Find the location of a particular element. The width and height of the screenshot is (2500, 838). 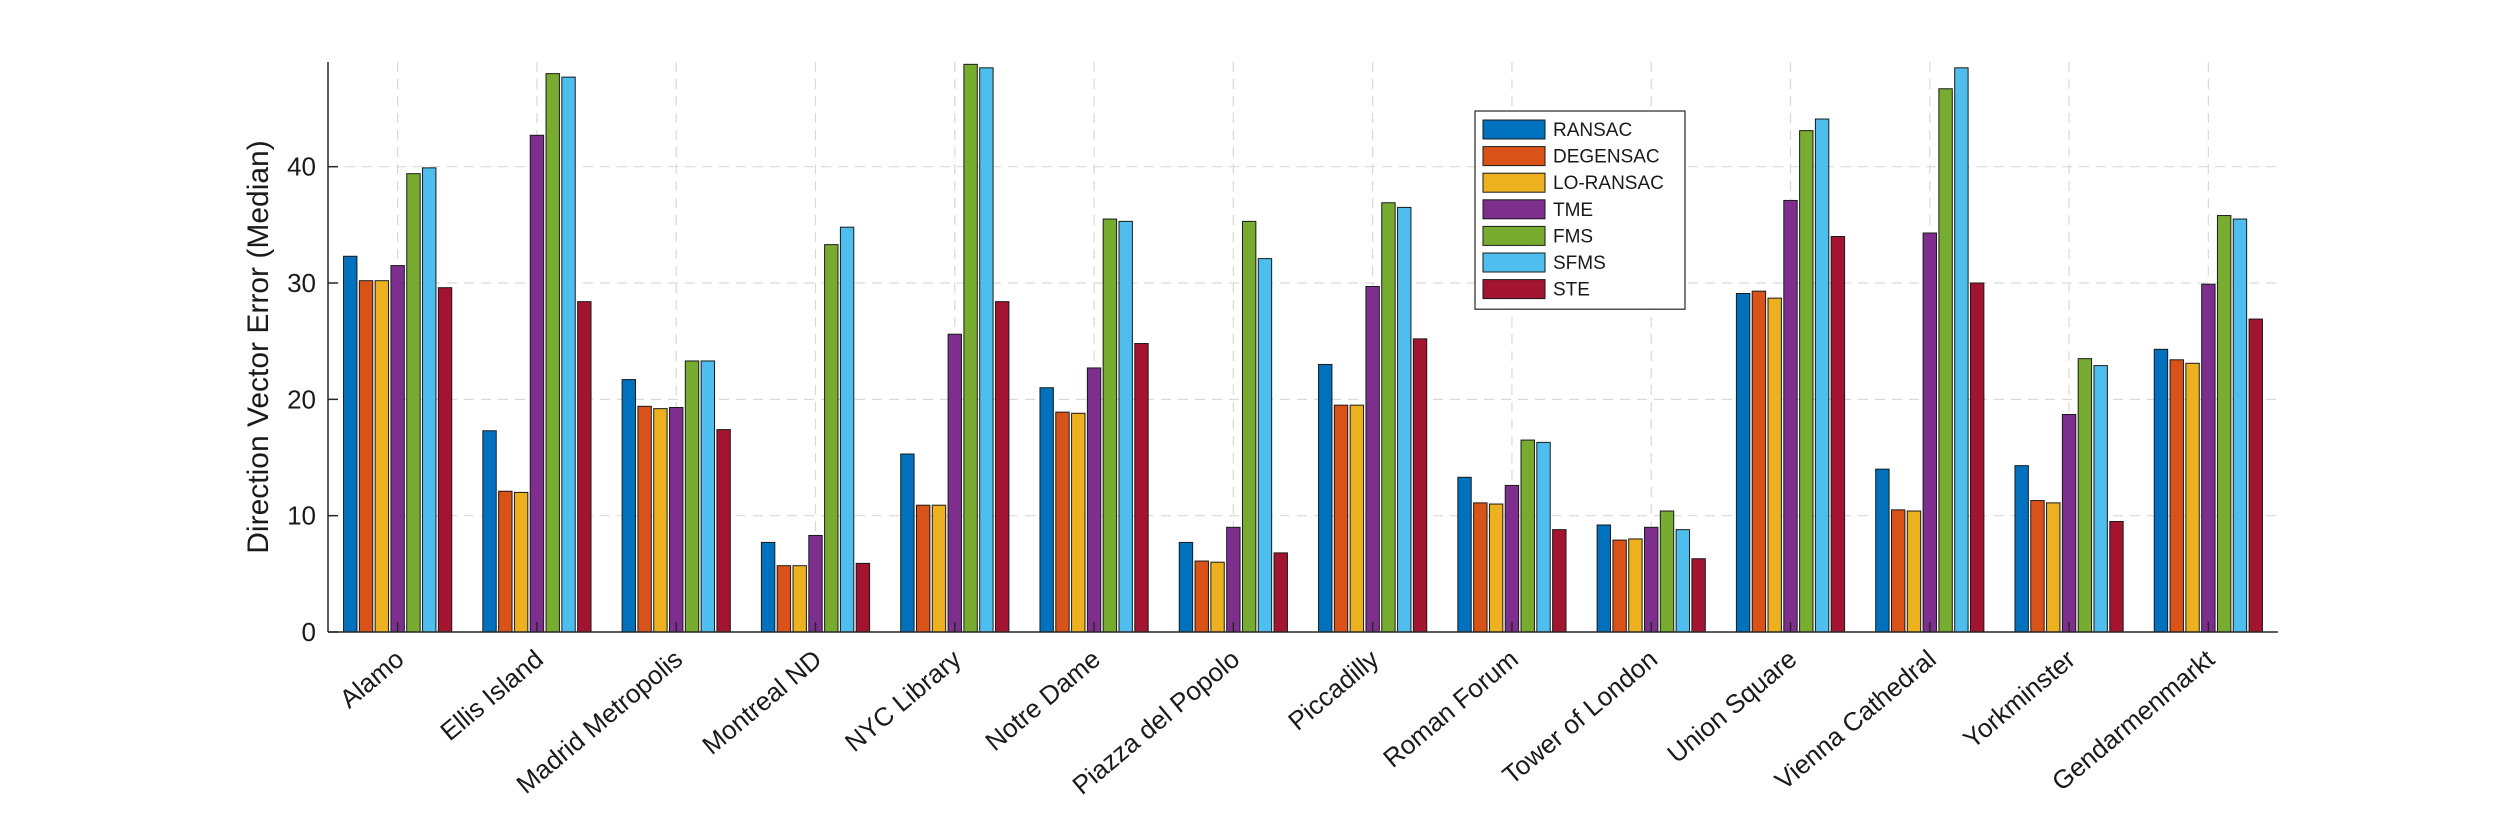

legend-label: TME is located at coordinates (1573, 210).